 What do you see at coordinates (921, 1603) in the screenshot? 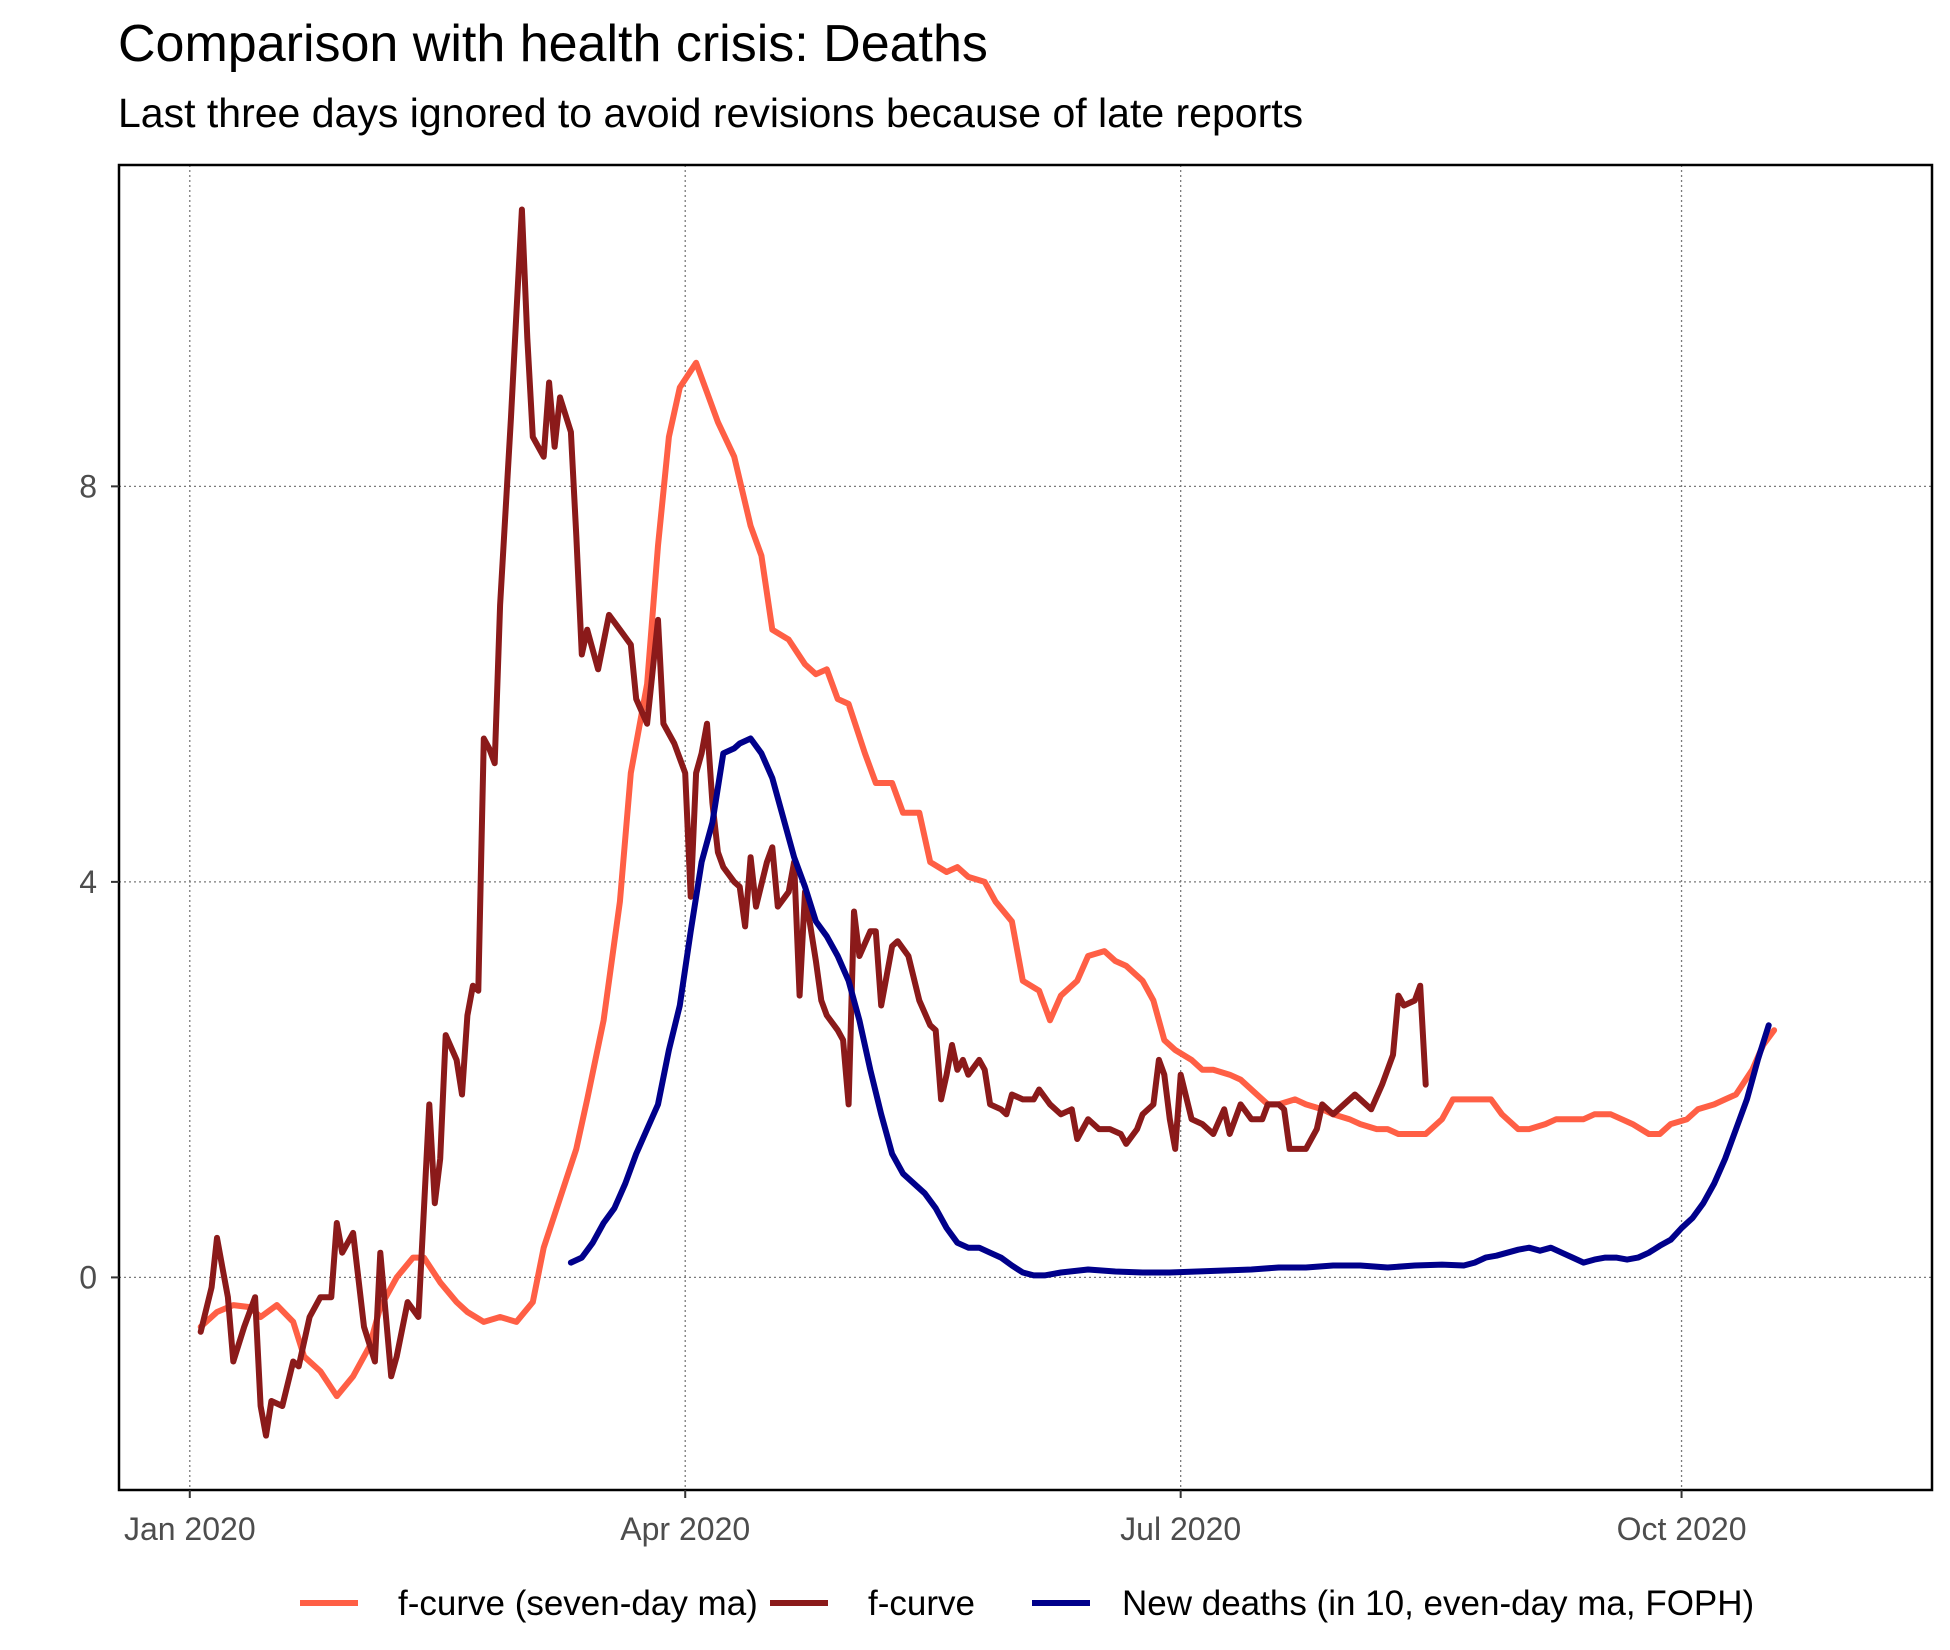
I see `legend-label-2: f-curve` at bounding box center [921, 1603].